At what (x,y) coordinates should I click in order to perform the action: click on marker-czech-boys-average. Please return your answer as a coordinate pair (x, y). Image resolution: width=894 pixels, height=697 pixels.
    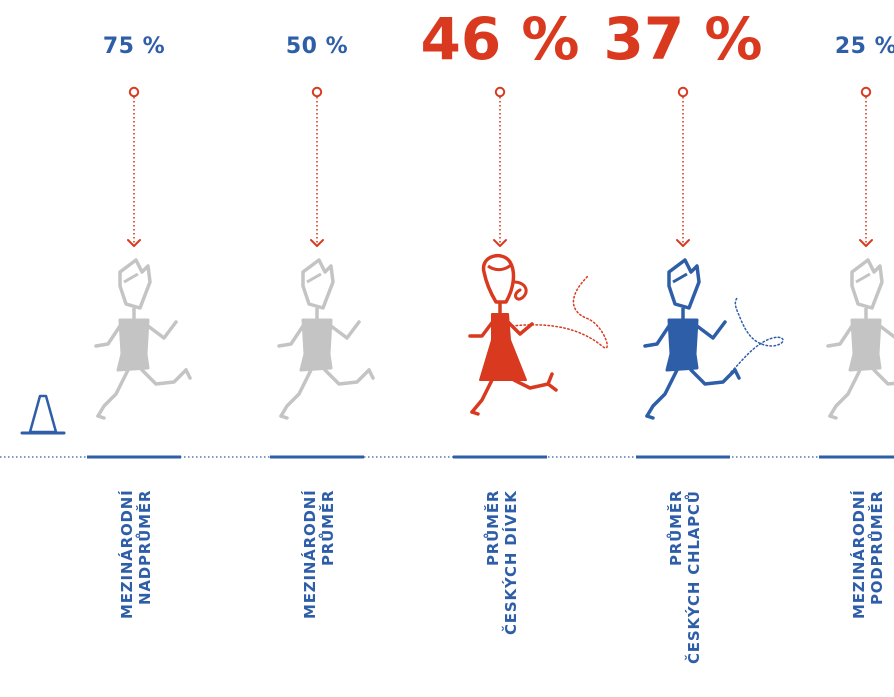
    Looking at the image, I should click on (710, 272).